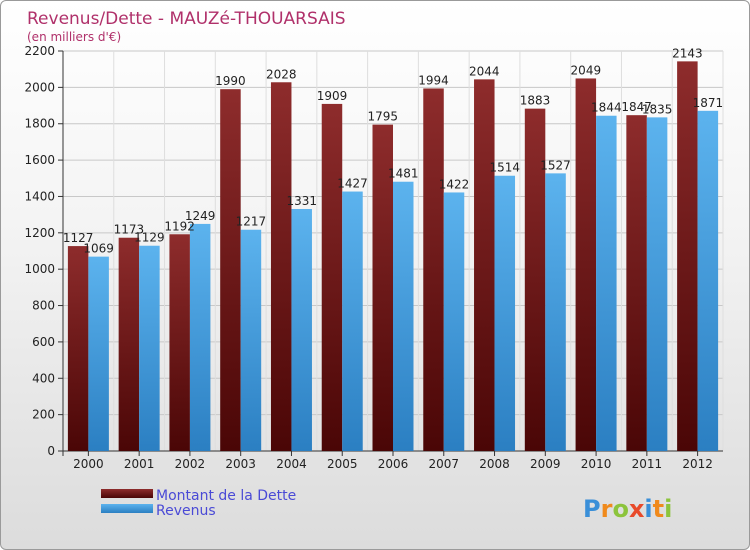 This screenshot has height=550, width=750. What do you see at coordinates (43, 378) in the screenshot?
I see `y-tick-label-400: 400` at bounding box center [43, 378].